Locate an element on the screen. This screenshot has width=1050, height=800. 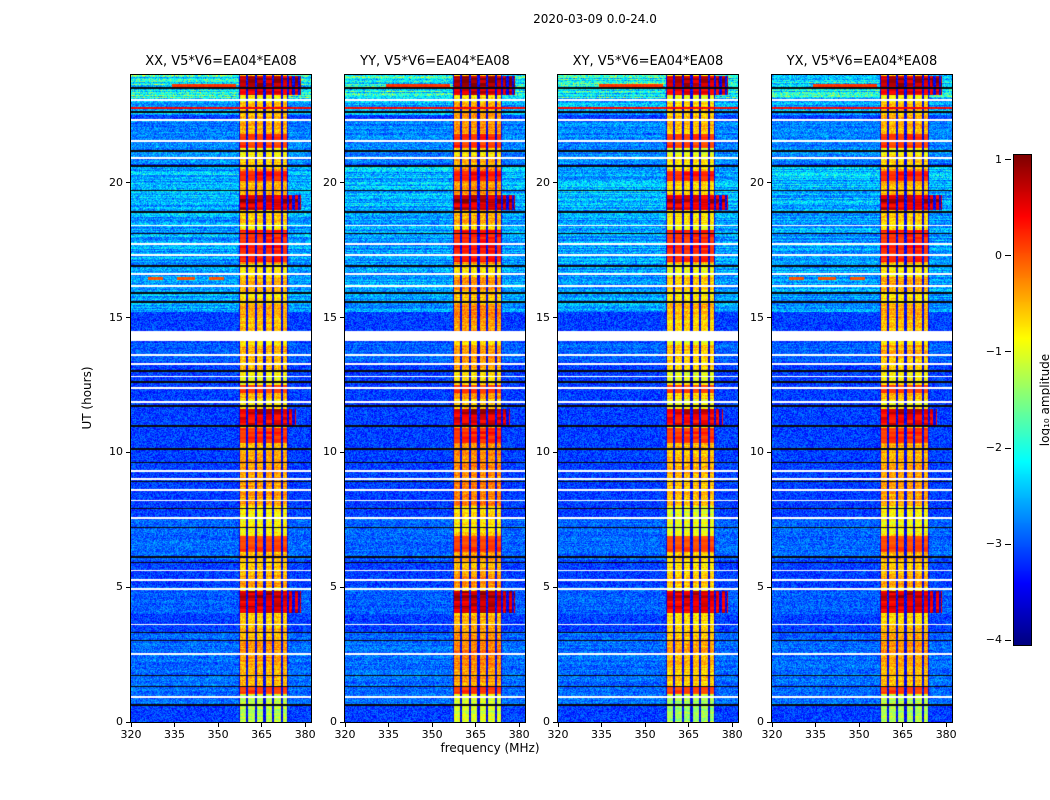
colorbar-tick-label: −2 is located at coordinates (993, 448).